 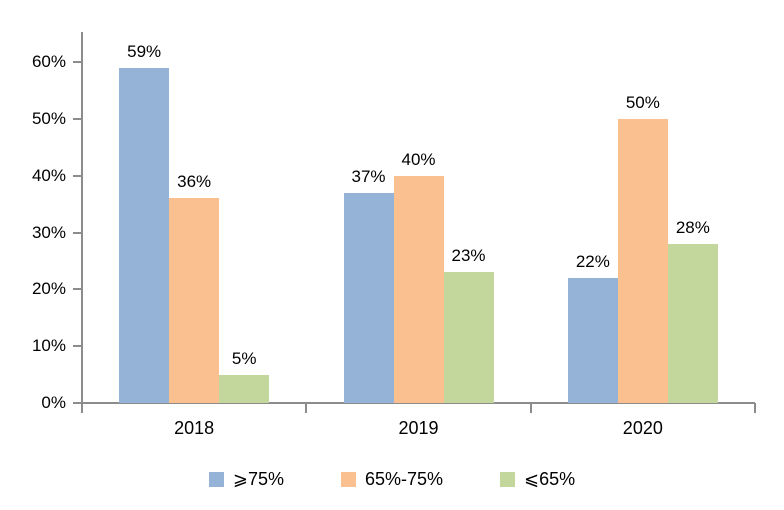 I want to click on bar-value-label: 36%, so click(x=194, y=182).